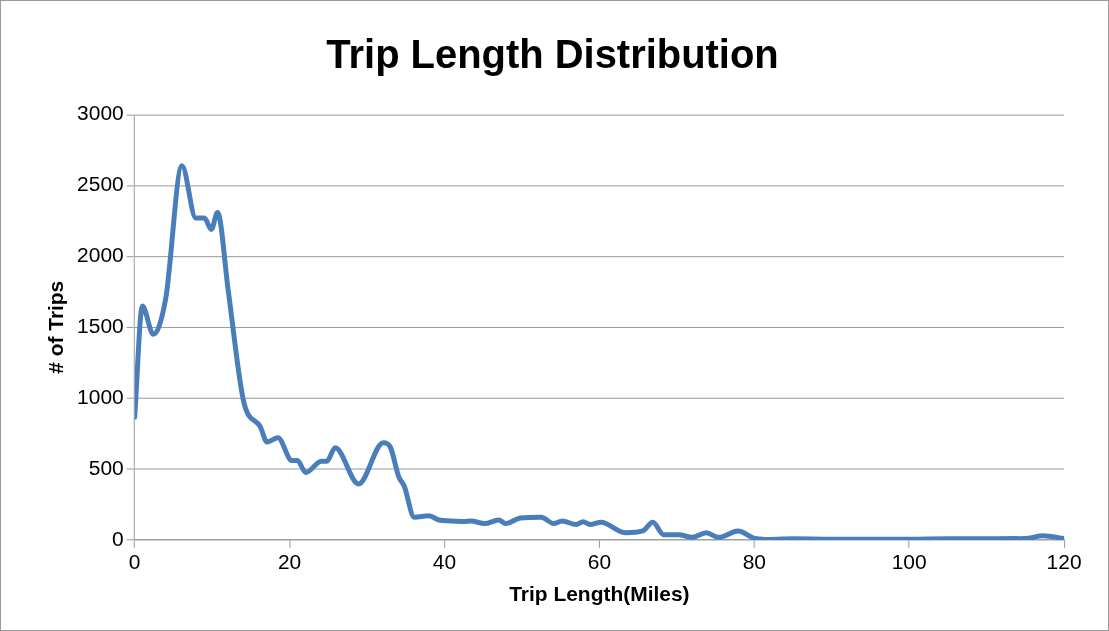 Image resolution: width=1109 pixels, height=631 pixels. I want to click on x-tick-label: 40, so click(444, 562).